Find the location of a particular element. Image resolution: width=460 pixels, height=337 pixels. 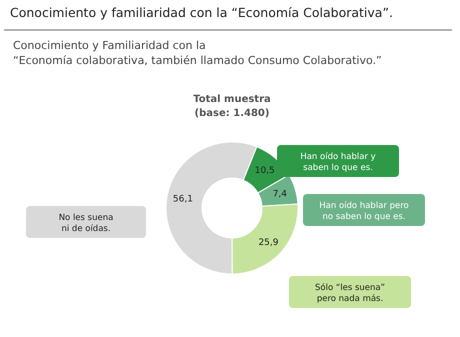

data-label: 10,5 is located at coordinates (264, 171).